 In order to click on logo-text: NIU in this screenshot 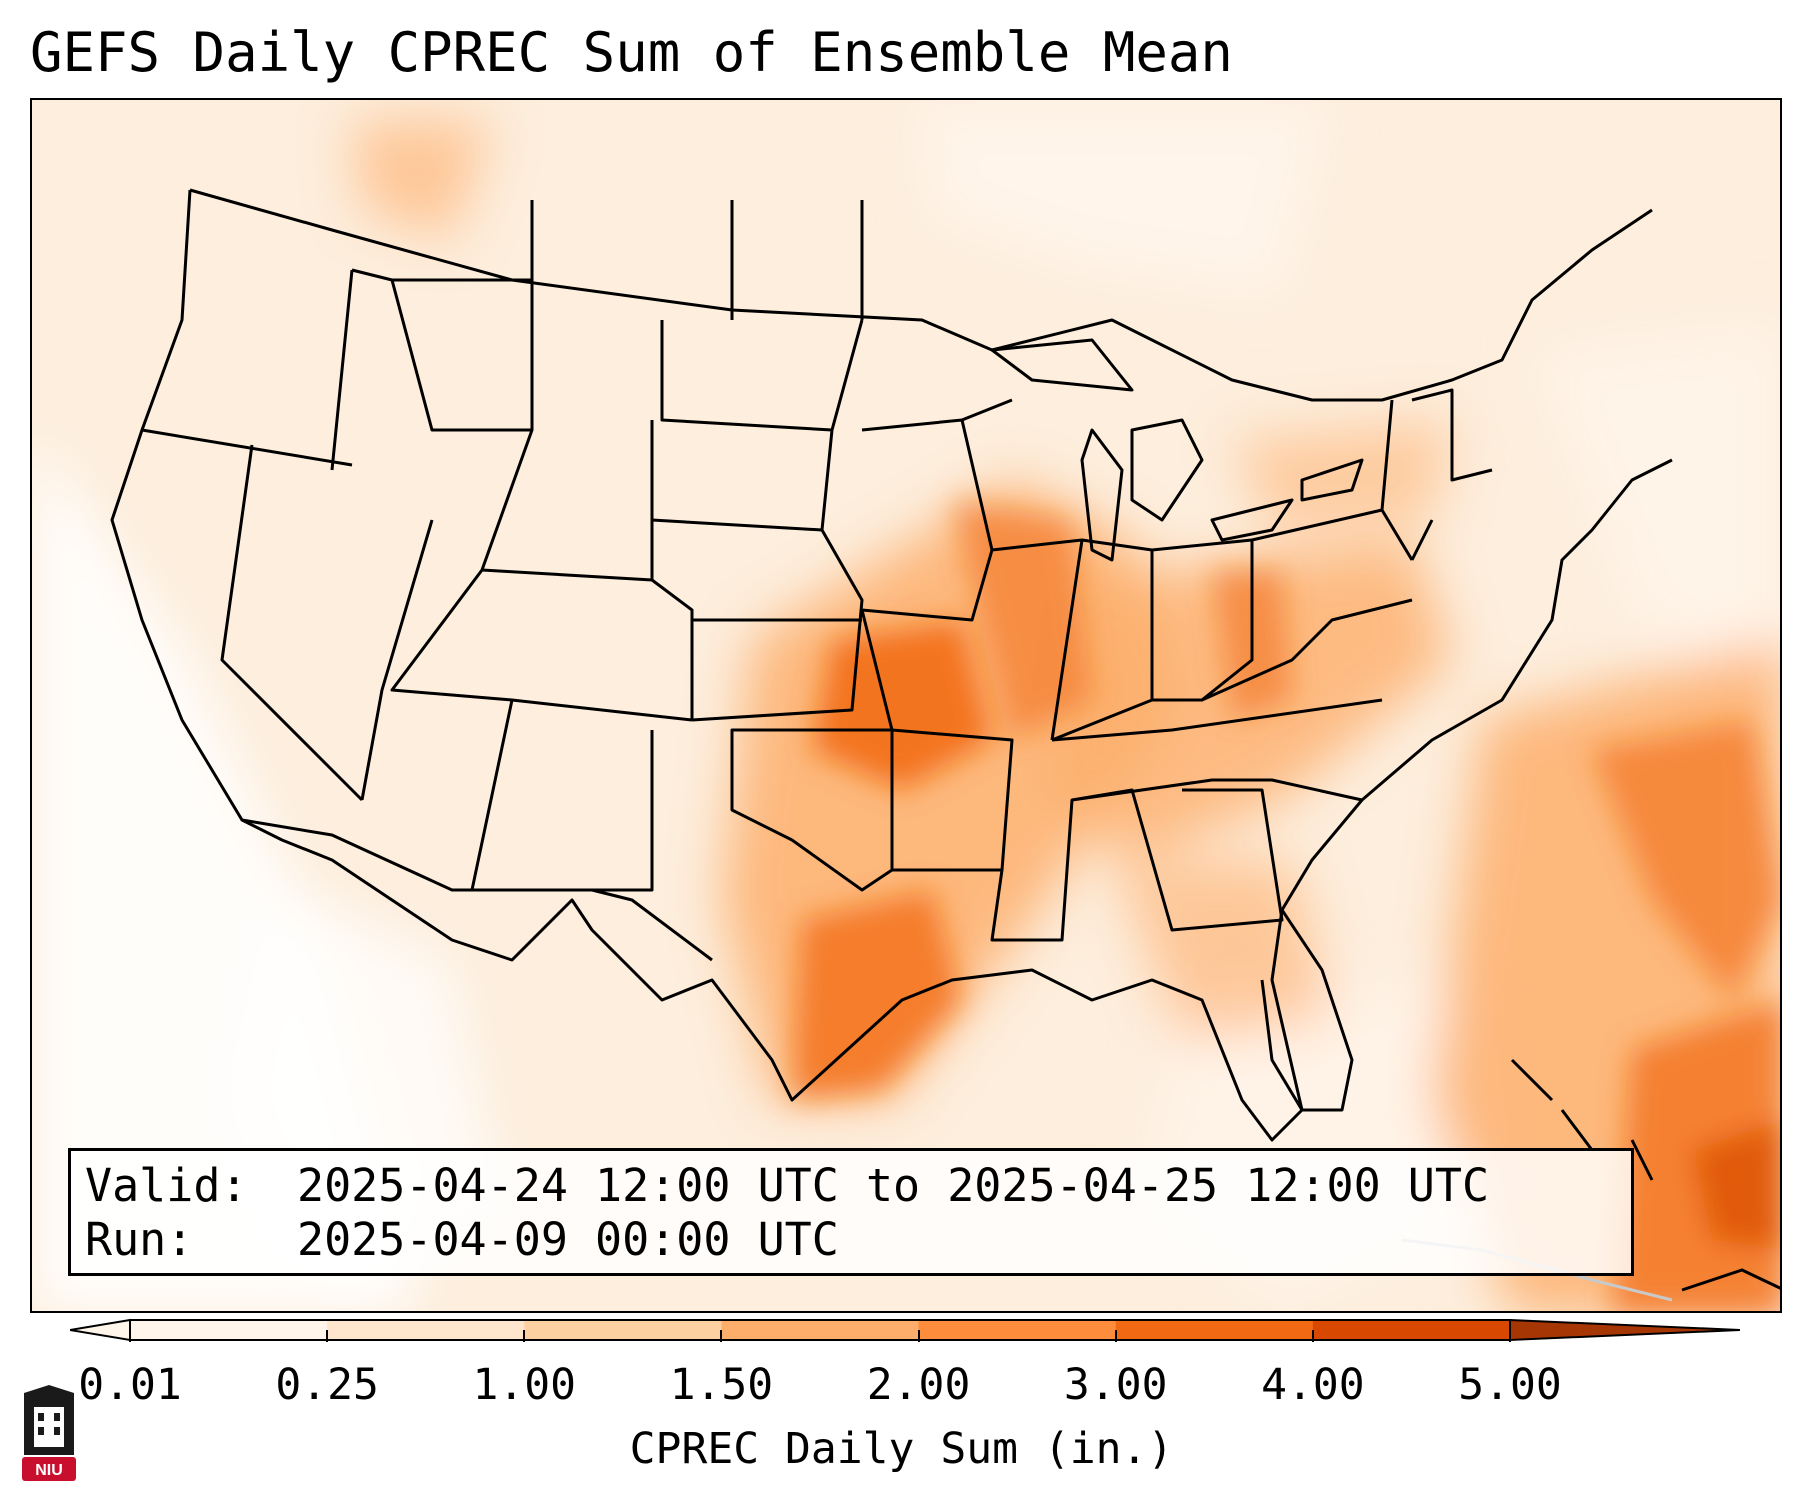, I will do `click(49, 1470)`.